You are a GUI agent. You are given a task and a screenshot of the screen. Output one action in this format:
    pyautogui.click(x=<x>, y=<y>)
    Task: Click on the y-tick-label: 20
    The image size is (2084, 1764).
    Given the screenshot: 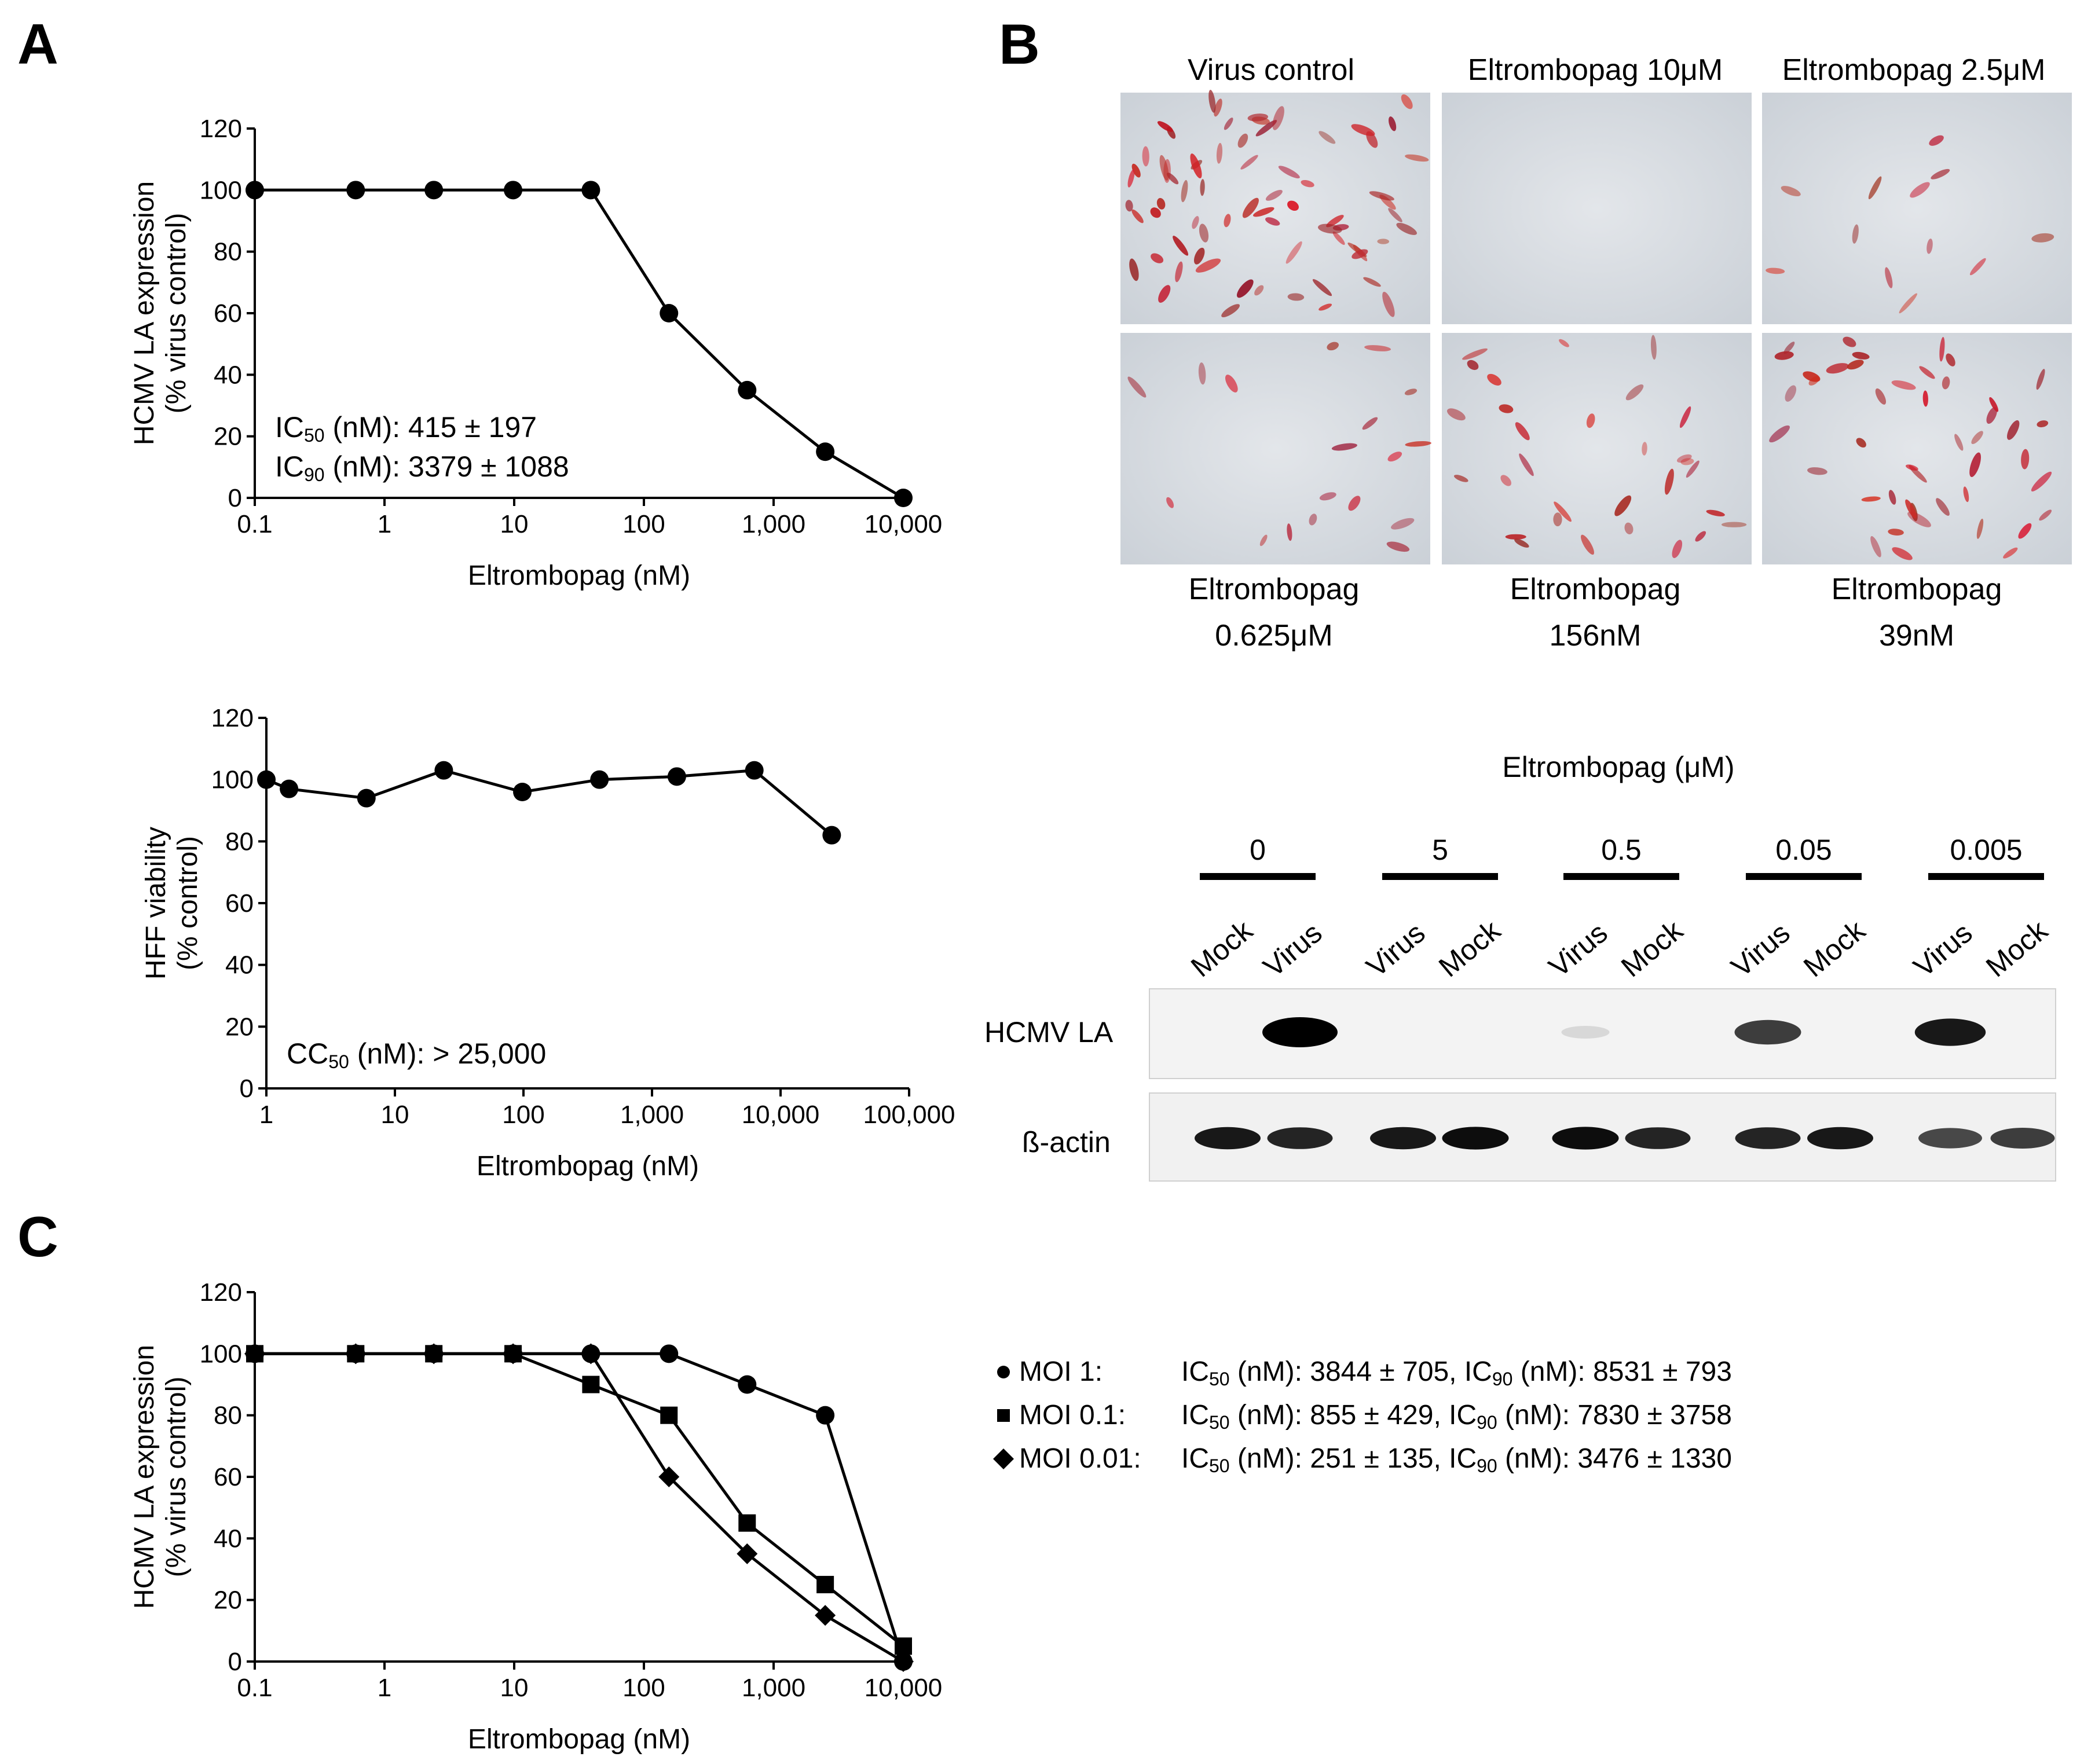 What is the action you would take?
    pyautogui.click(x=228, y=1601)
    